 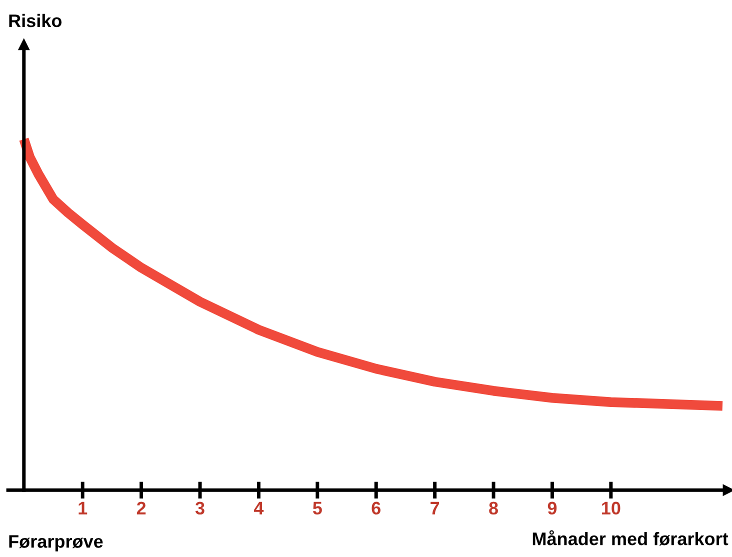 What do you see at coordinates (141, 508) in the screenshot?
I see `x-tick-label: 2` at bounding box center [141, 508].